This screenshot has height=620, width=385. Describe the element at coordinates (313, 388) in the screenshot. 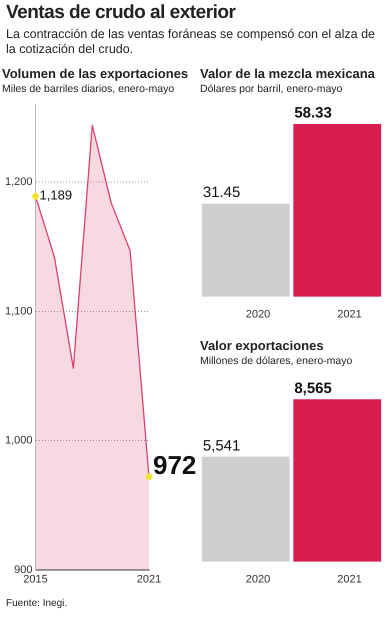

I see `data-label: 8,565` at that location.